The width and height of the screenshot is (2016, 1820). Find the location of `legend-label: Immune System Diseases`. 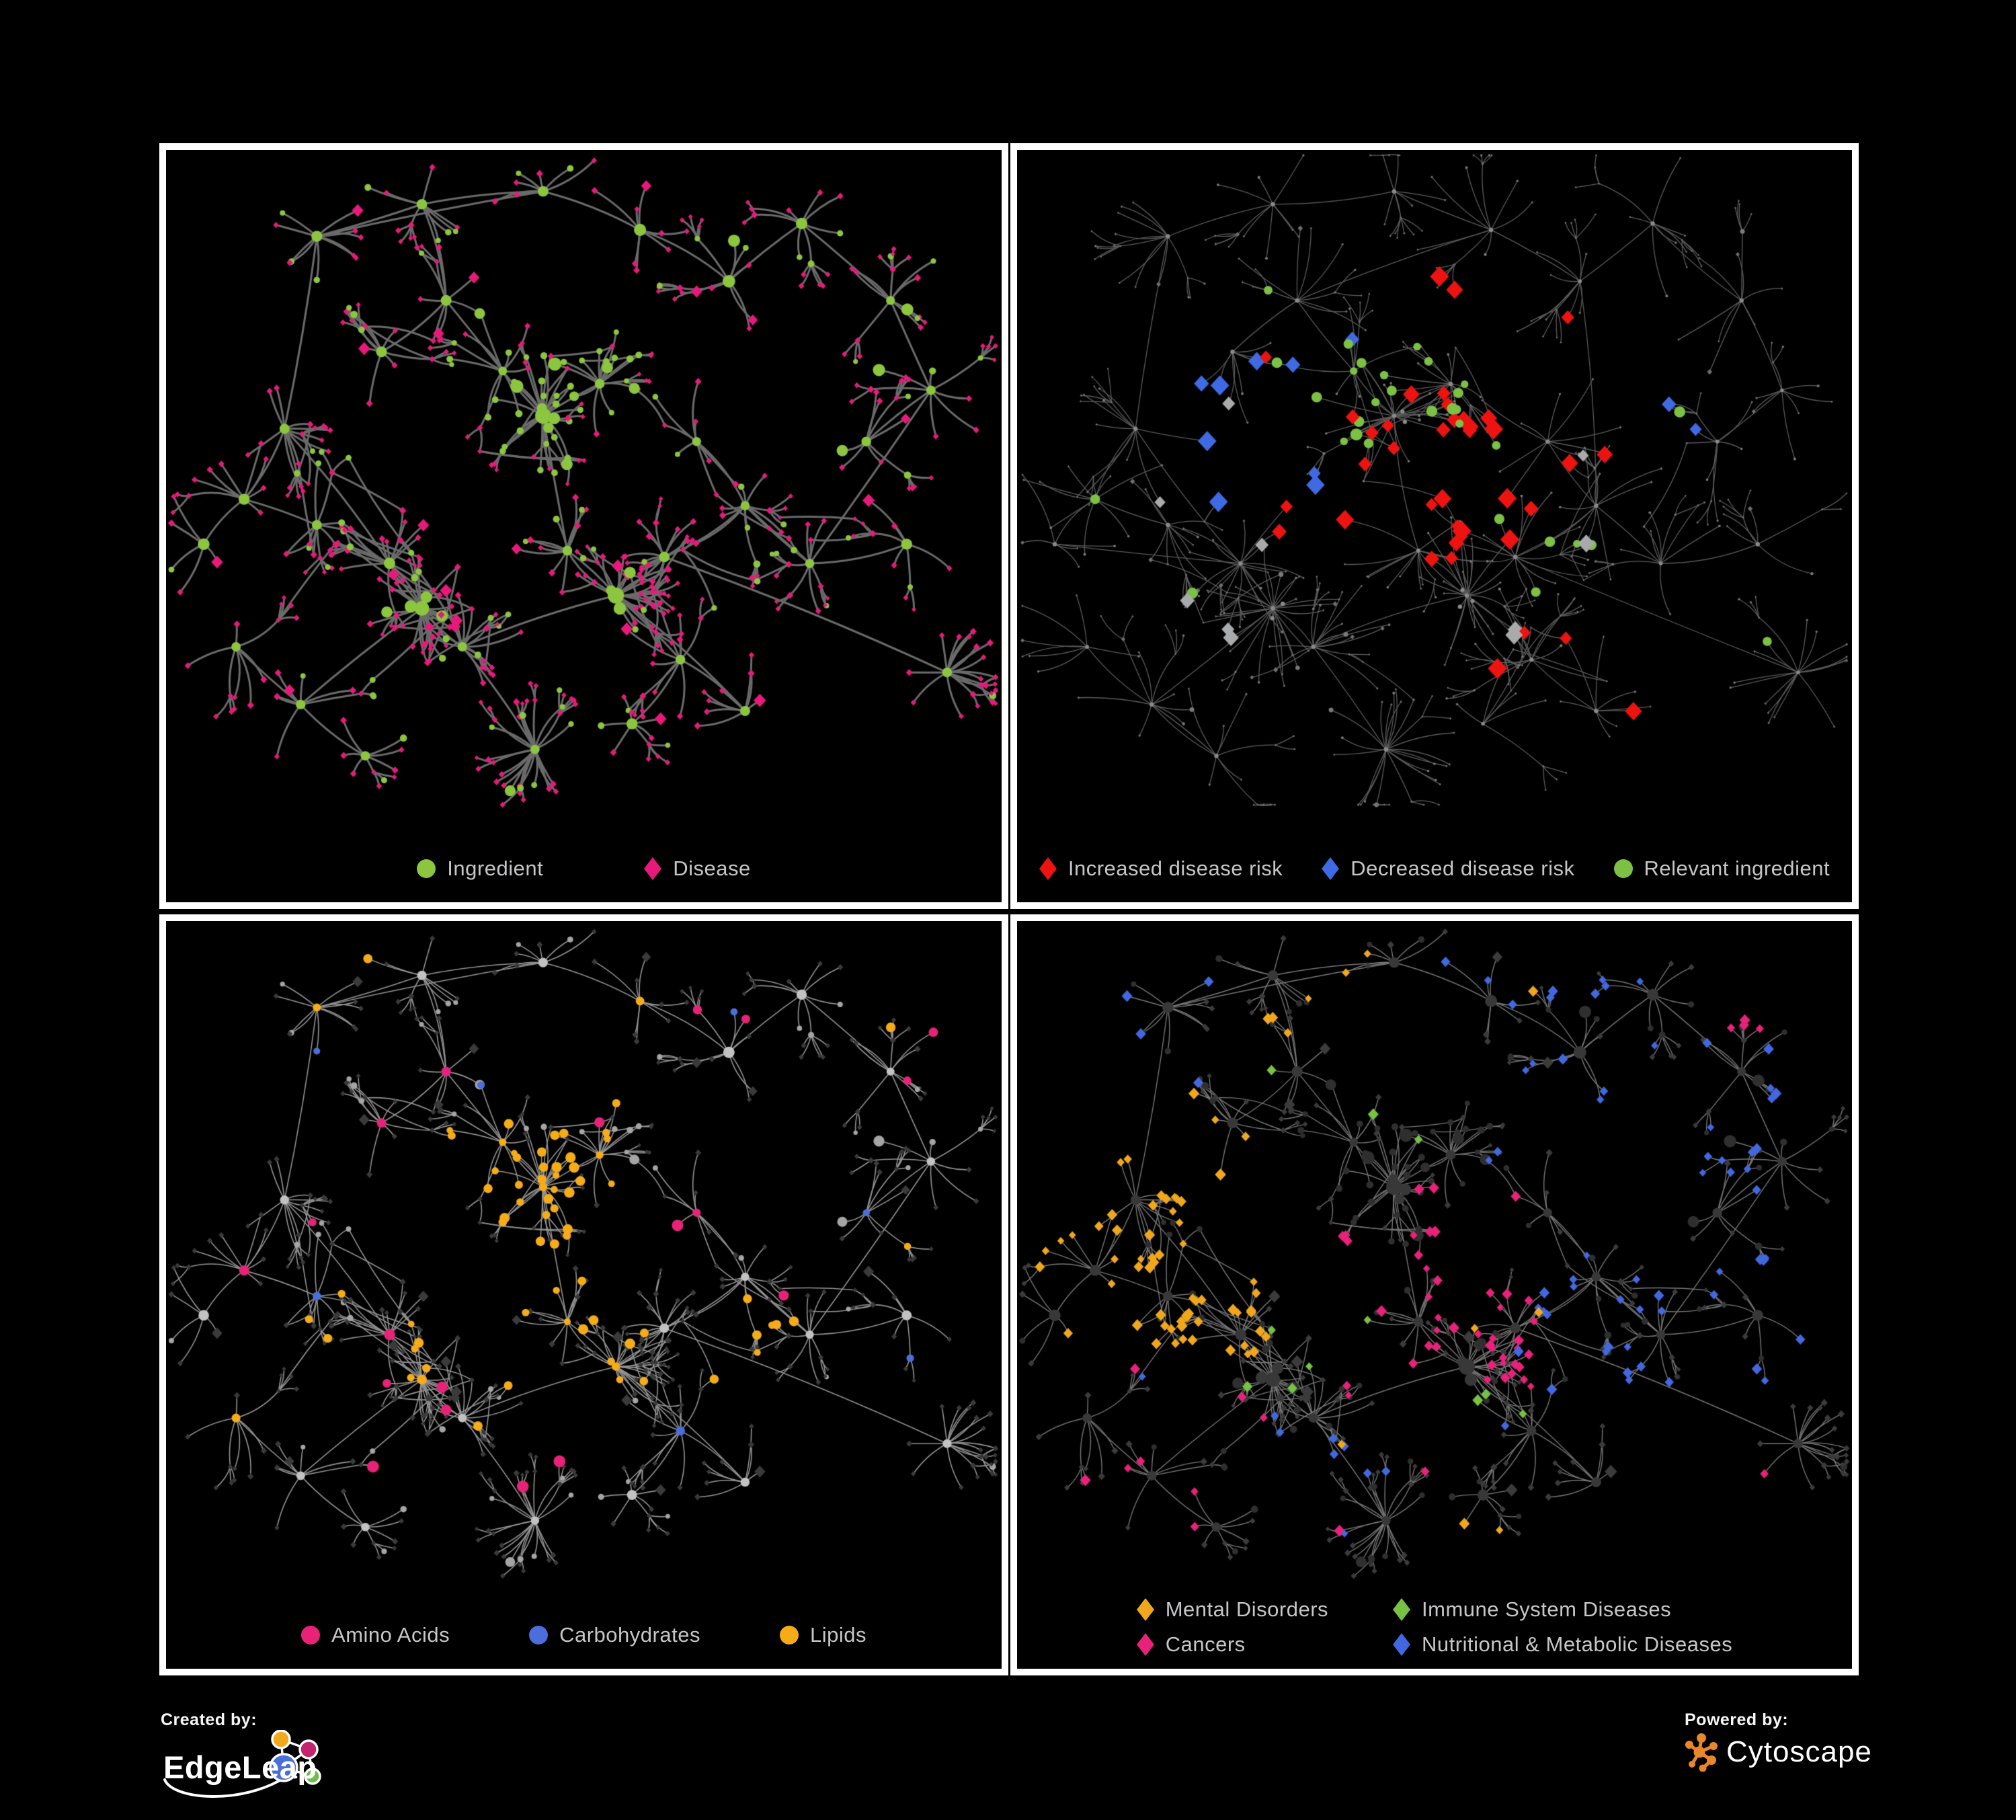

legend-label: Immune System Diseases is located at coordinates (1547, 1609).